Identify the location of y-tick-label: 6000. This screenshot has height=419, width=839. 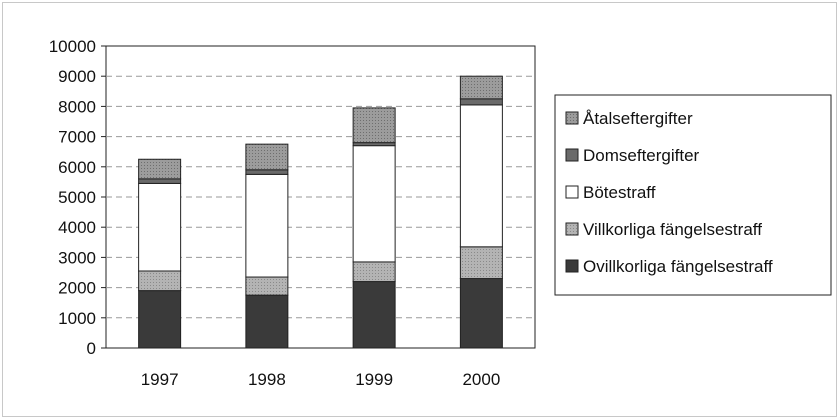
(77, 167).